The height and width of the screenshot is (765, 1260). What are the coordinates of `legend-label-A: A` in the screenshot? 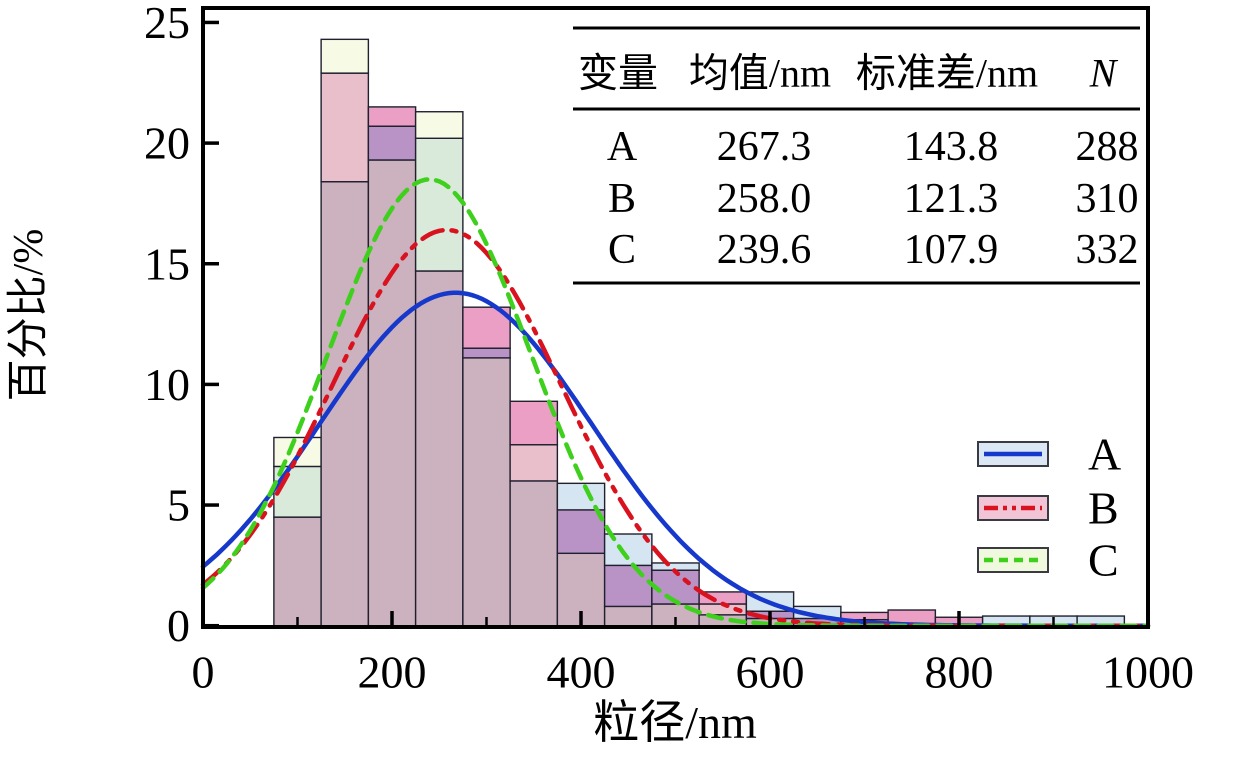 It's located at (1104, 454).